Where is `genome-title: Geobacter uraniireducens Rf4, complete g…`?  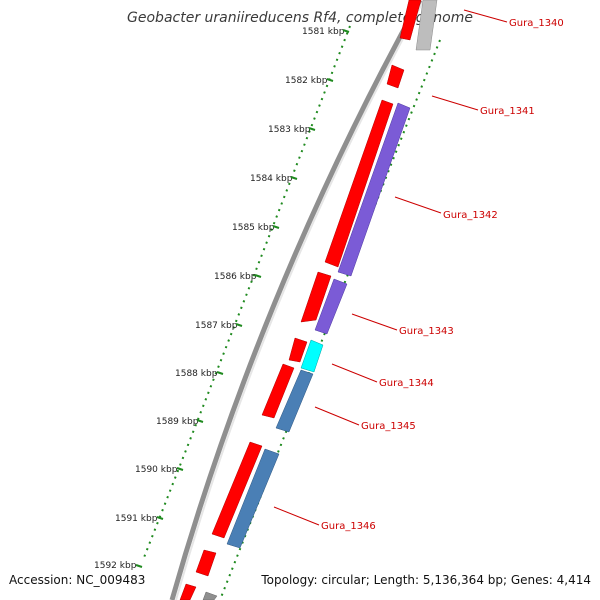
genome-title: Geobacter uraniireducens Rf4, complete g… is located at coordinates (300, 18).